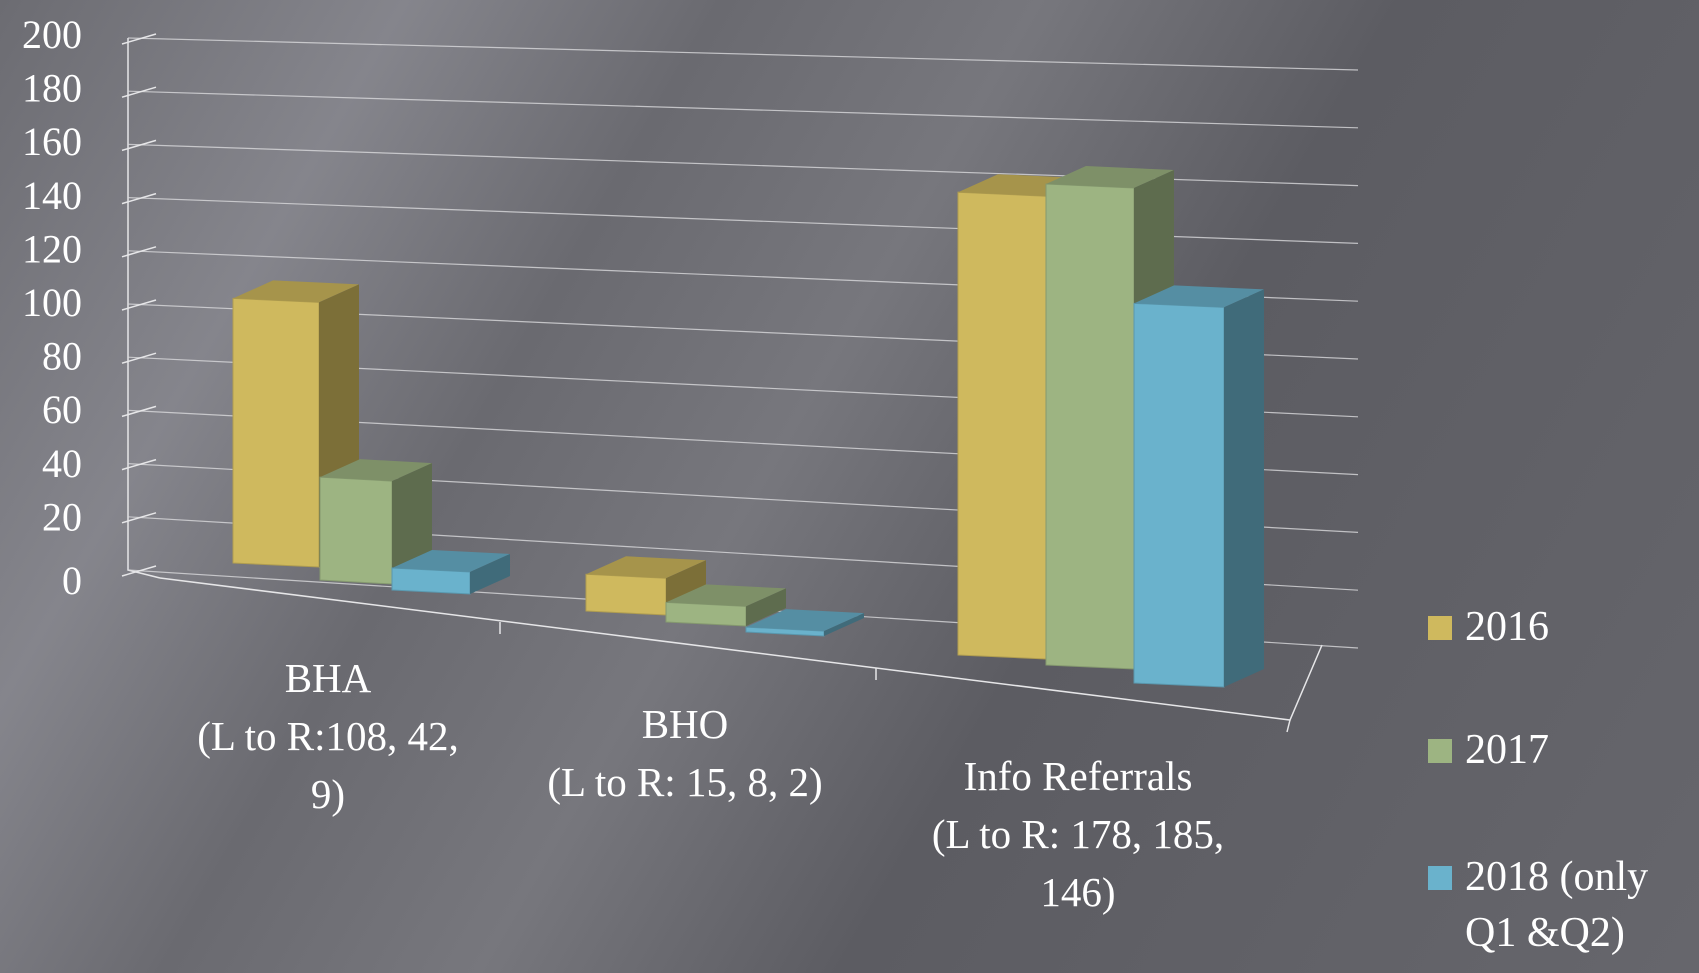 This screenshot has height=973, width=1699. What do you see at coordinates (684, 782) in the screenshot?
I see `category-label: (L to R: 15, 8, 2)` at bounding box center [684, 782].